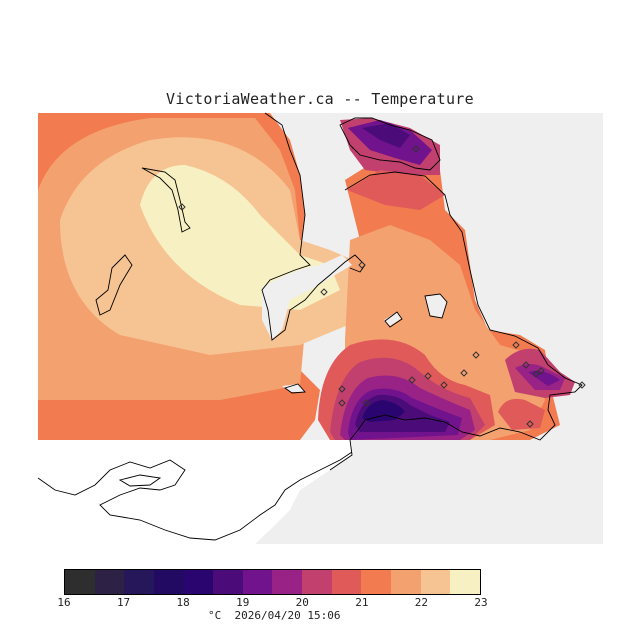 The height and width of the screenshot is (640, 640). Describe the element at coordinates (123, 602) in the screenshot. I see `tick-label: 17` at that location.